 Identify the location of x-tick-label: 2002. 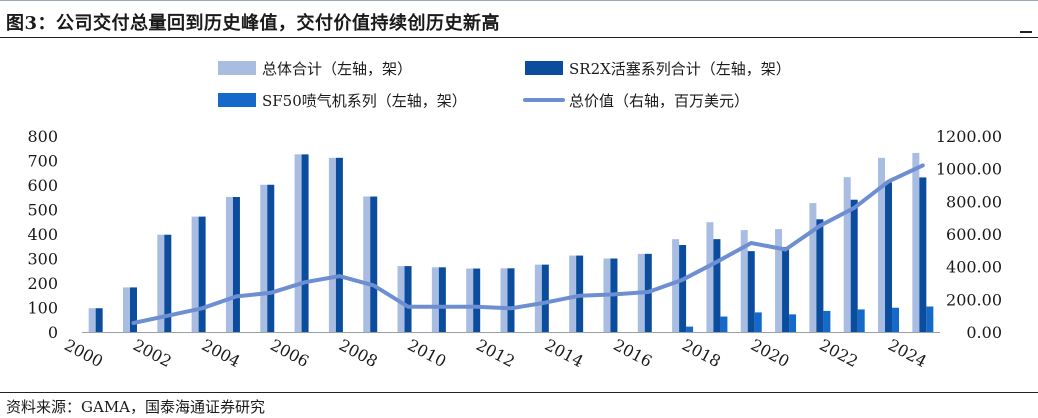
(152, 353).